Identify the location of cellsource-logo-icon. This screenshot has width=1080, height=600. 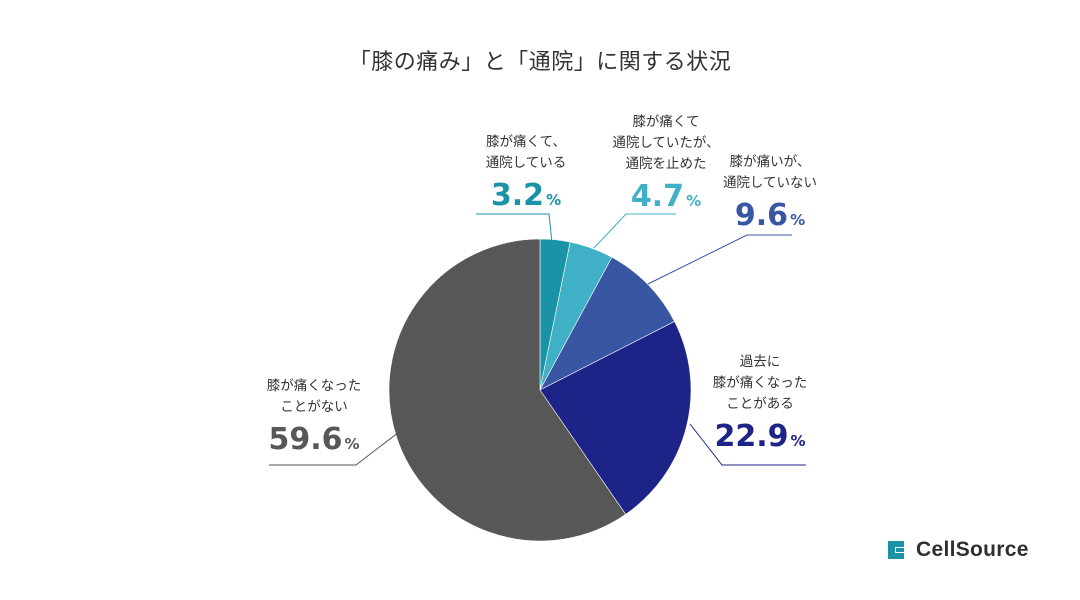
(896, 550).